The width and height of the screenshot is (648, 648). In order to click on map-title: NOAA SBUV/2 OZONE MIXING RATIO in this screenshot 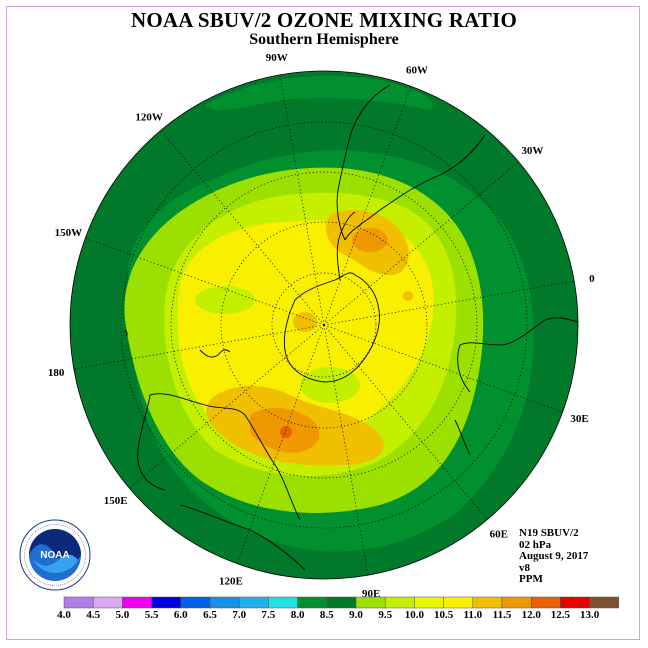, I will do `click(324, 20)`.